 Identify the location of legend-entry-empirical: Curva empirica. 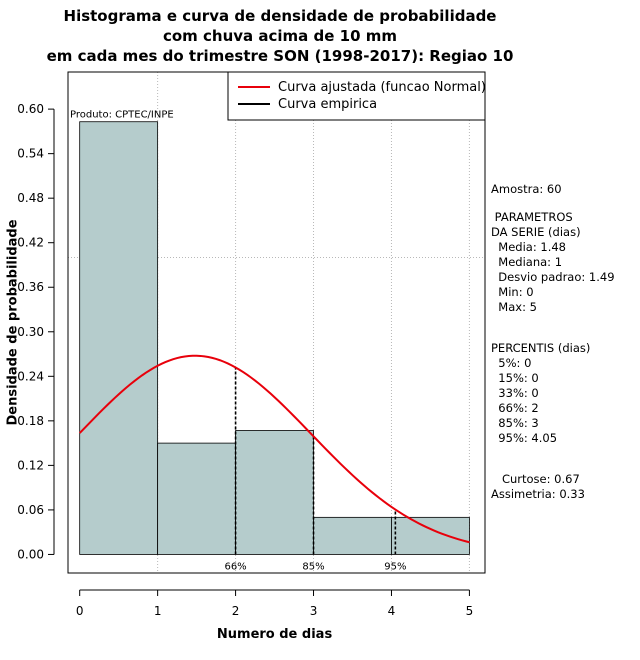
(327, 104).